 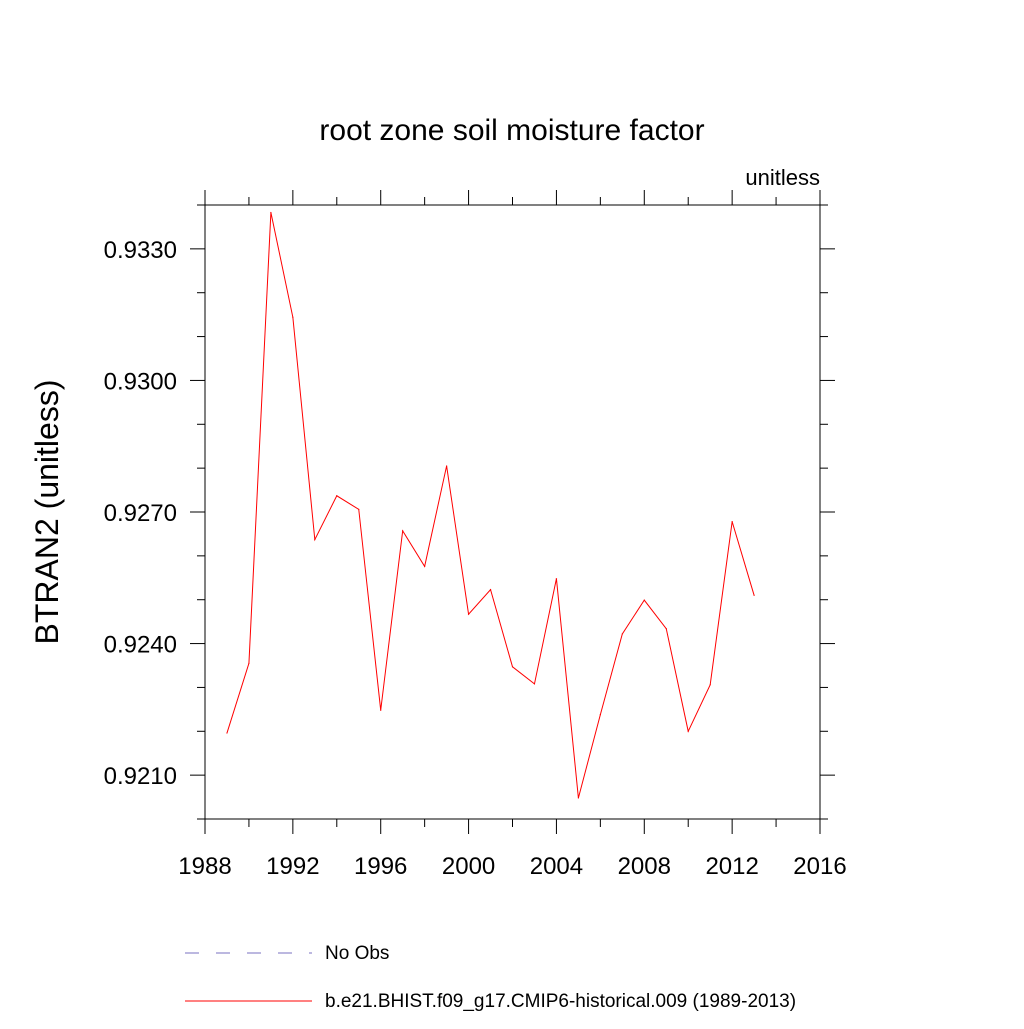 What do you see at coordinates (292, 866) in the screenshot?
I see `x-tick-label: 1992` at bounding box center [292, 866].